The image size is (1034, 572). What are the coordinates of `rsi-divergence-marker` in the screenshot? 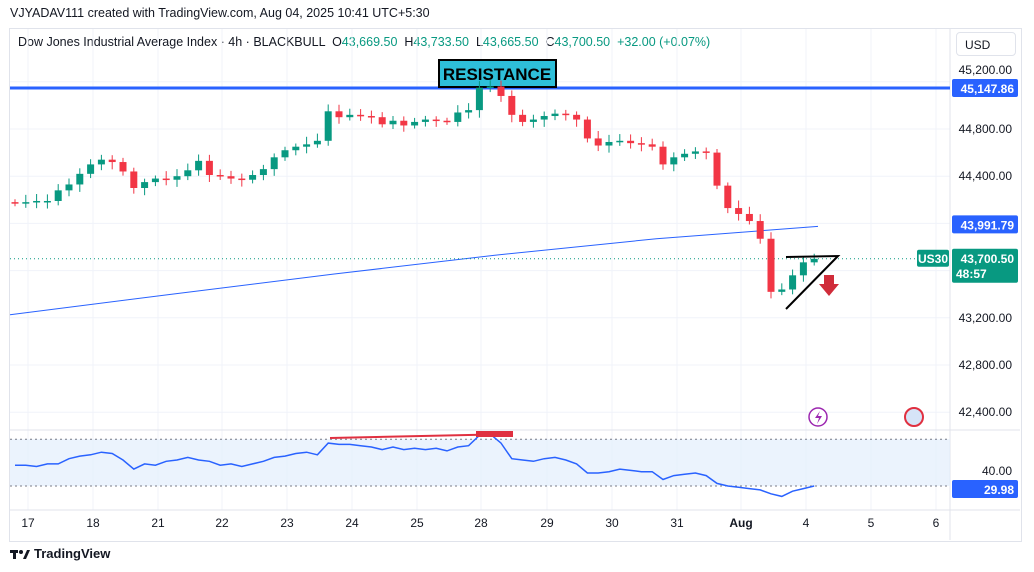 It's located at (494, 434).